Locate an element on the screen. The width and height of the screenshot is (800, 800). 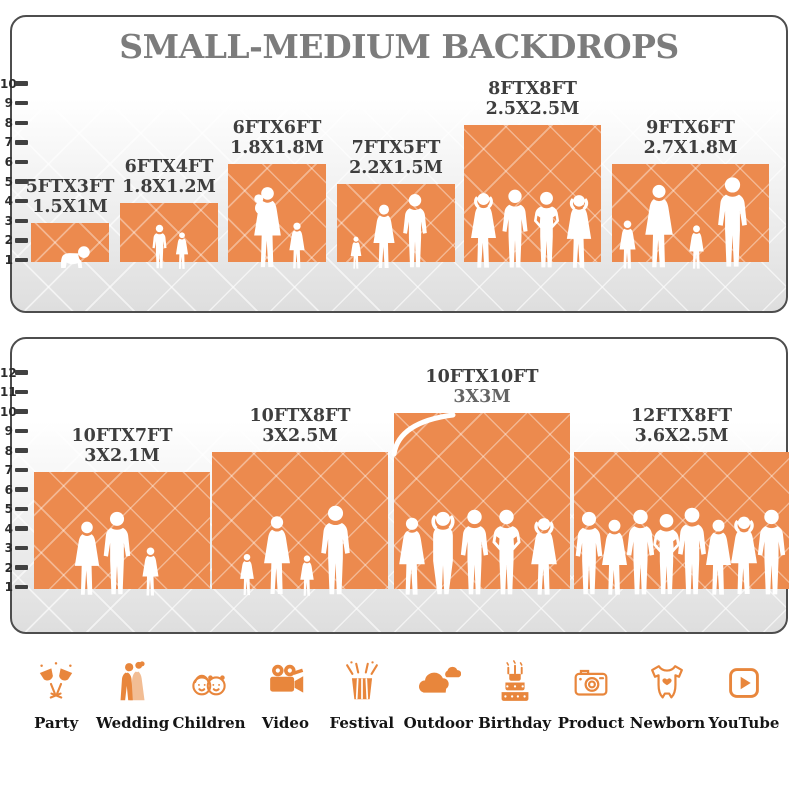
ruler-tick-number: 2 is located at coordinates (8, 567).